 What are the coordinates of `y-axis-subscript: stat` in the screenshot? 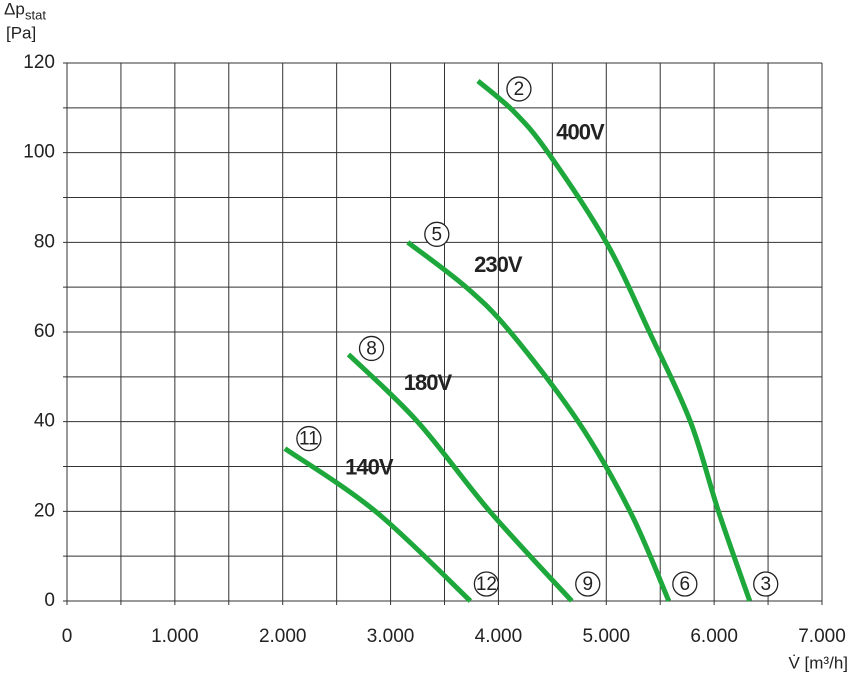 It's located at (35, 14).